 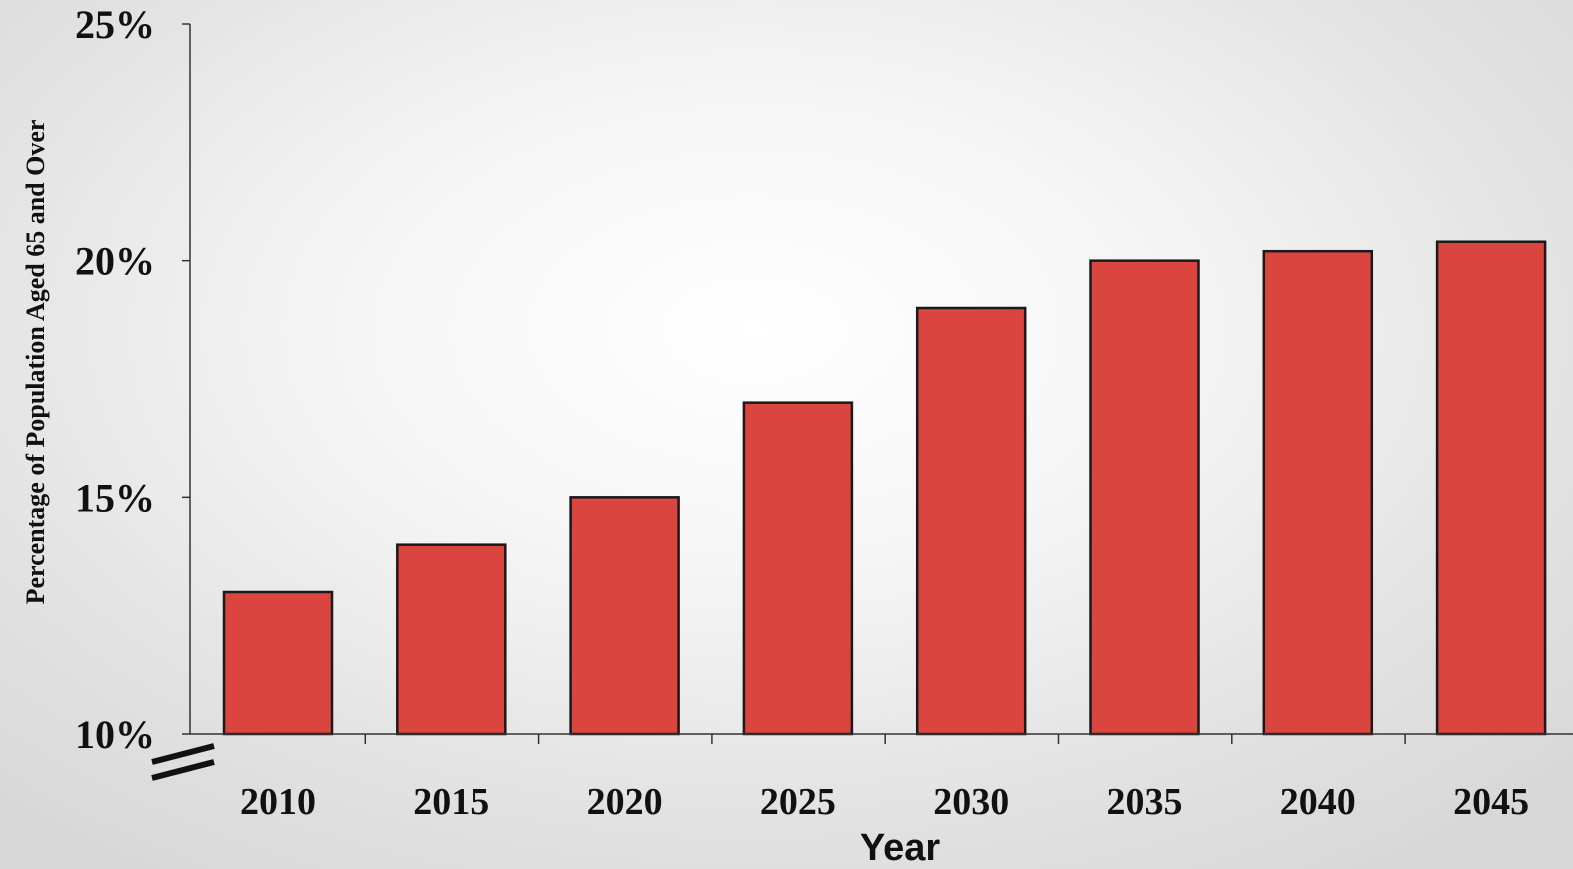 What do you see at coordinates (798, 802) in the screenshot?
I see `x-tick-label: 2025` at bounding box center [798, 802].